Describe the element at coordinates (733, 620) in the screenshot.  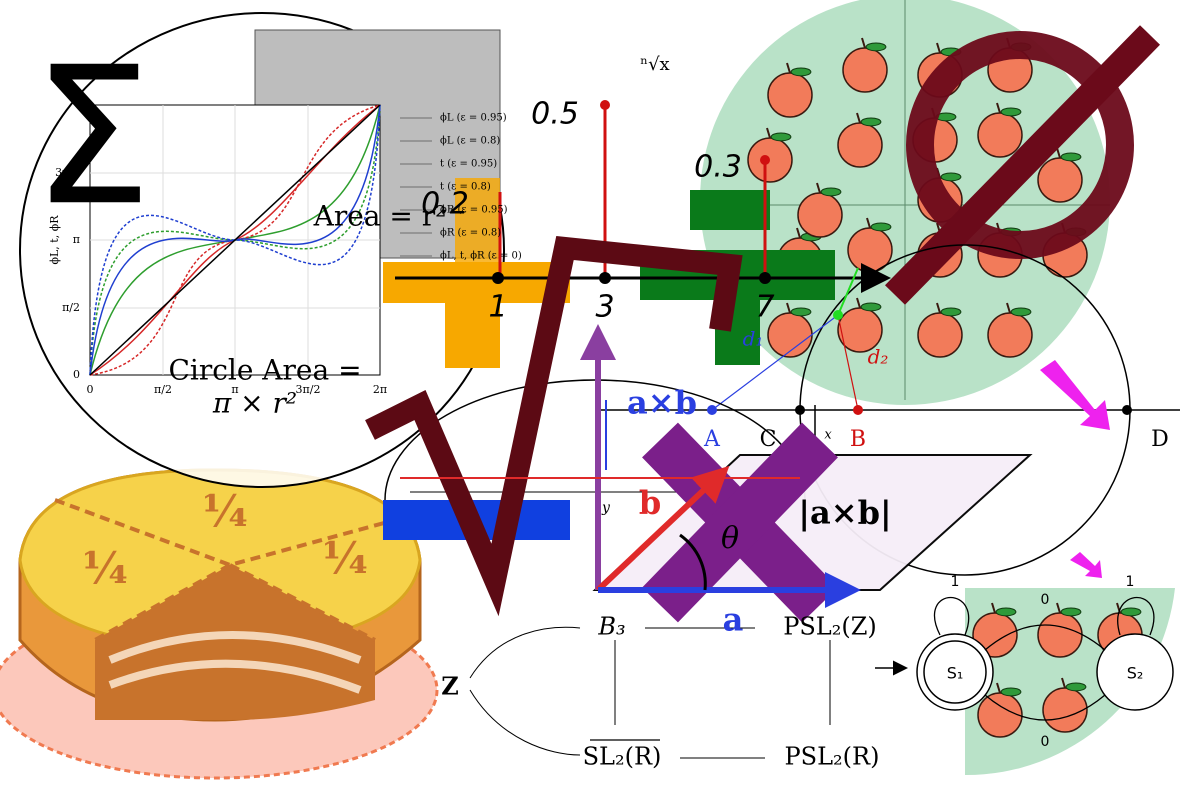
I see `vector-label: a` at that location.